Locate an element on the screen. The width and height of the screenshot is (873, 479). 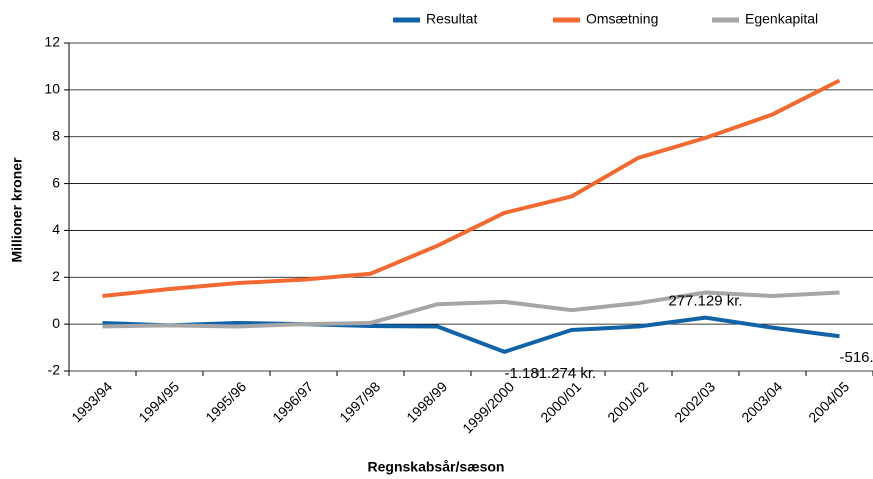
value-label: 277.129 kr. is located at coordinates (705, 301).